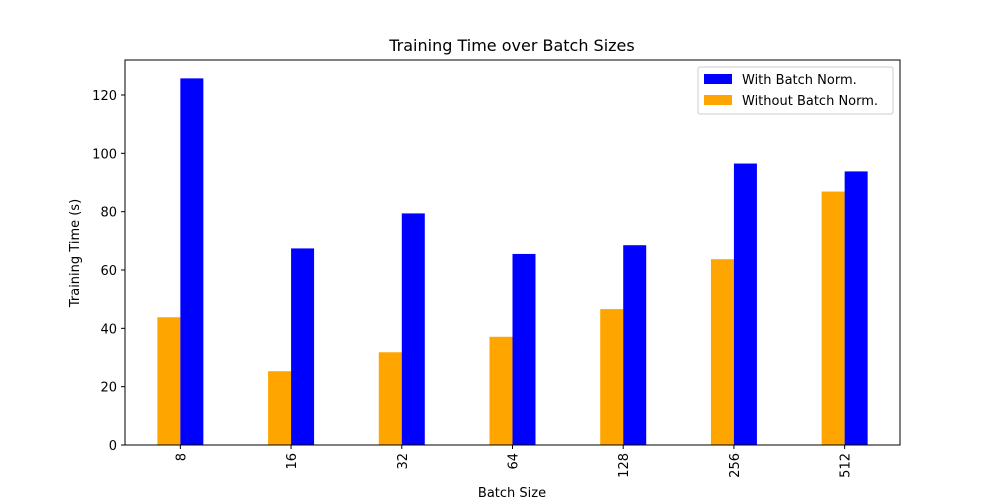  What do you see at coordinates (735, 465) in the screenshot?
I see `x-tick-label: 256` at bounding box center [735, 465].